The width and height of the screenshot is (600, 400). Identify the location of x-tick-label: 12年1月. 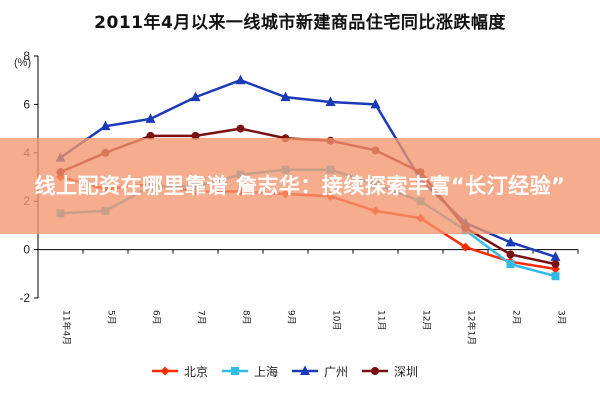
(472, 327).